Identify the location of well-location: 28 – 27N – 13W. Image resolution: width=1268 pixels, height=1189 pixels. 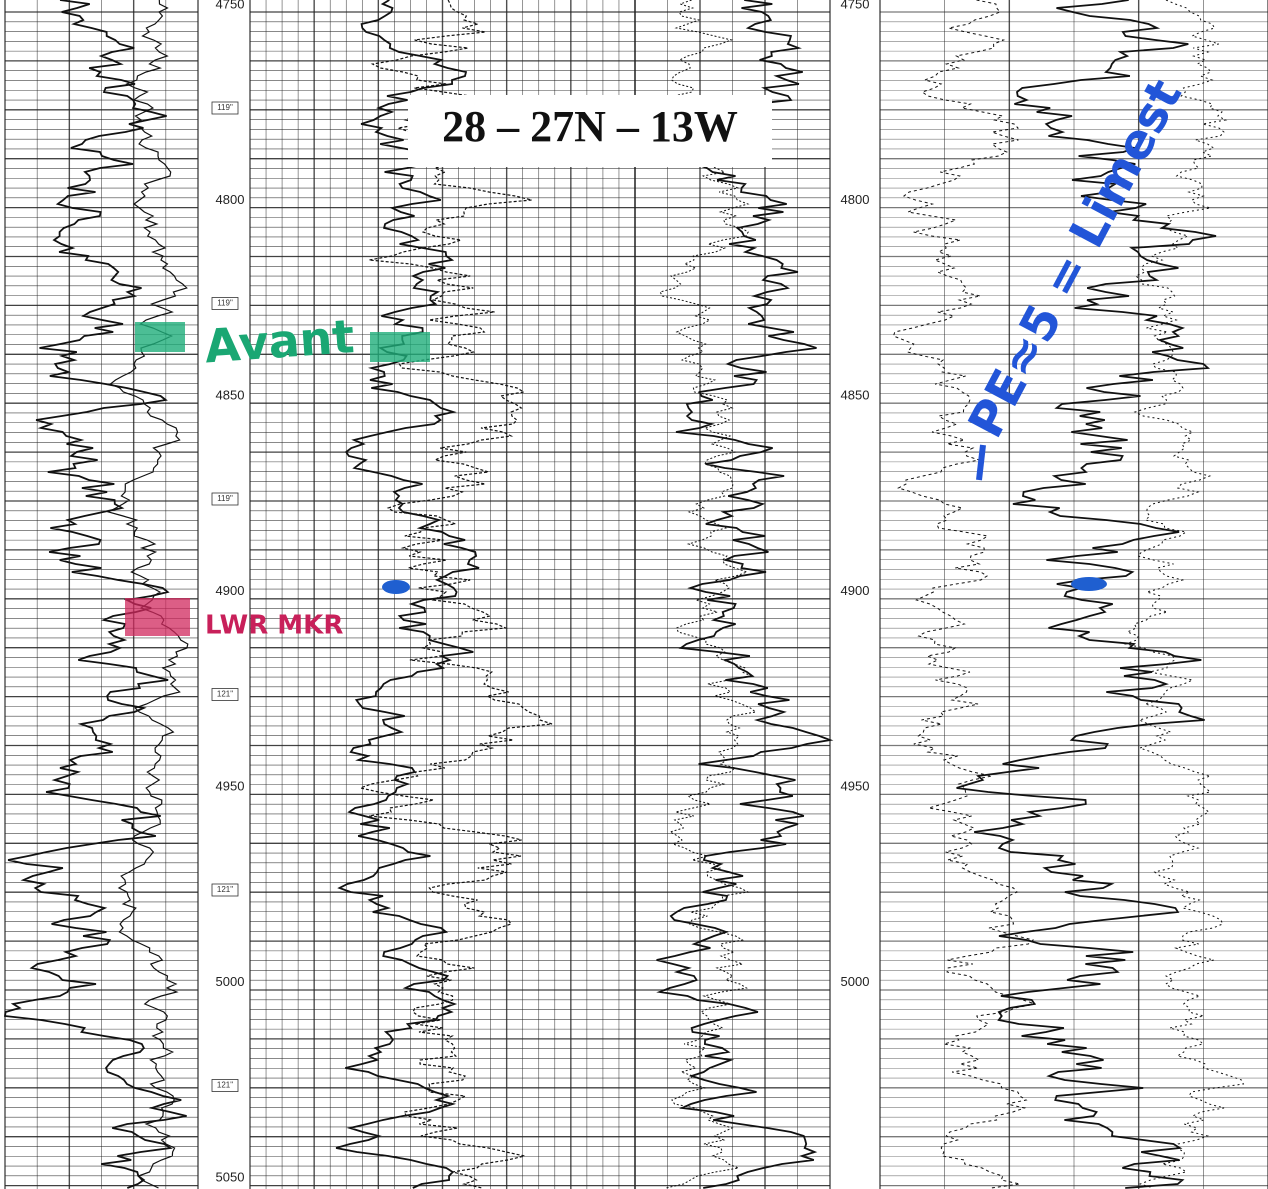
(590, 126).